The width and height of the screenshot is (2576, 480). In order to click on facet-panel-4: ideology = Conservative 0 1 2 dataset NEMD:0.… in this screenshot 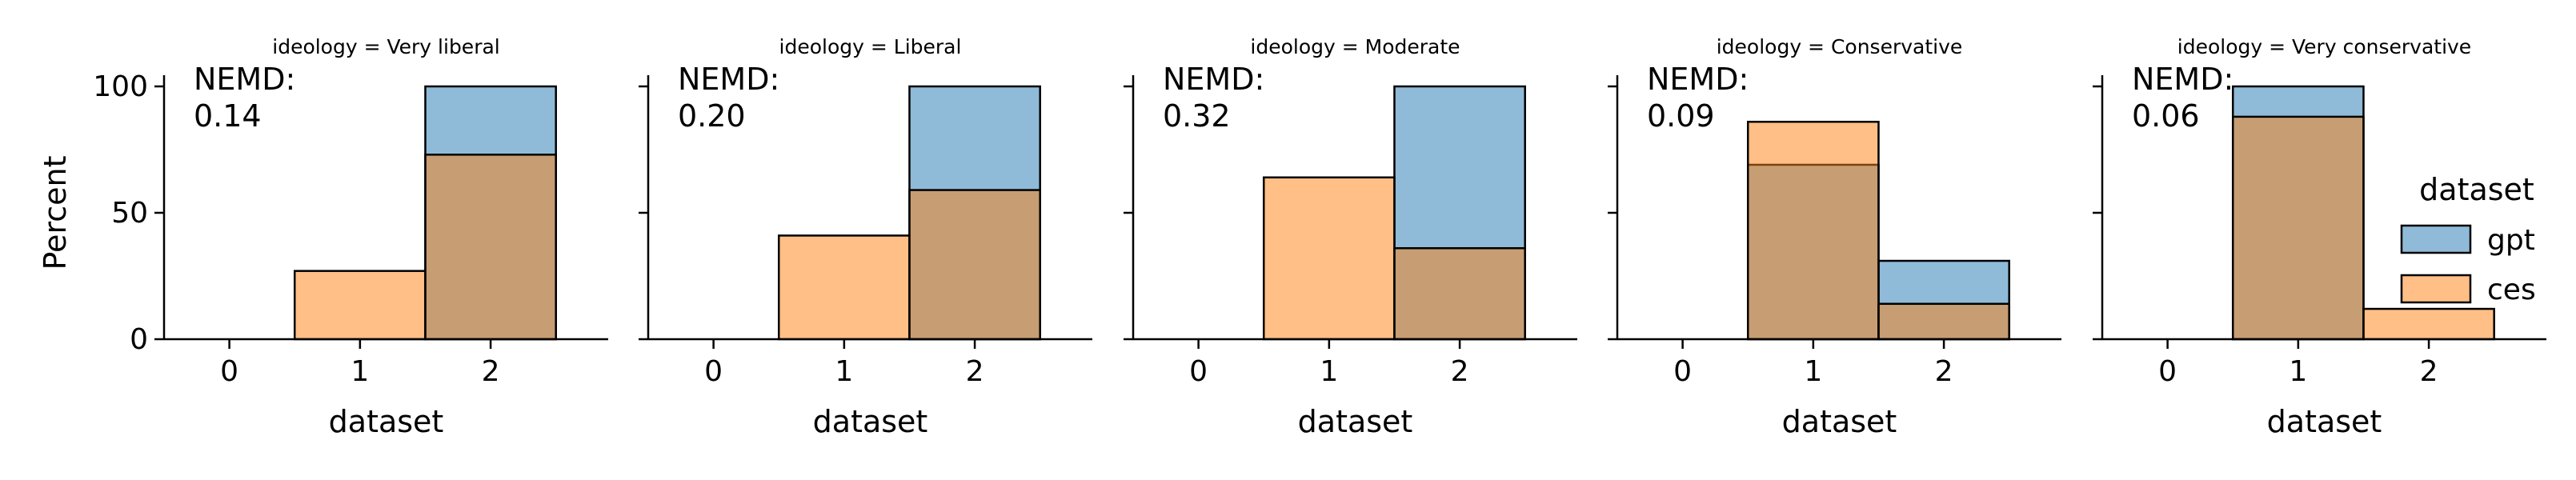, I will do `click(1834, 237)`.